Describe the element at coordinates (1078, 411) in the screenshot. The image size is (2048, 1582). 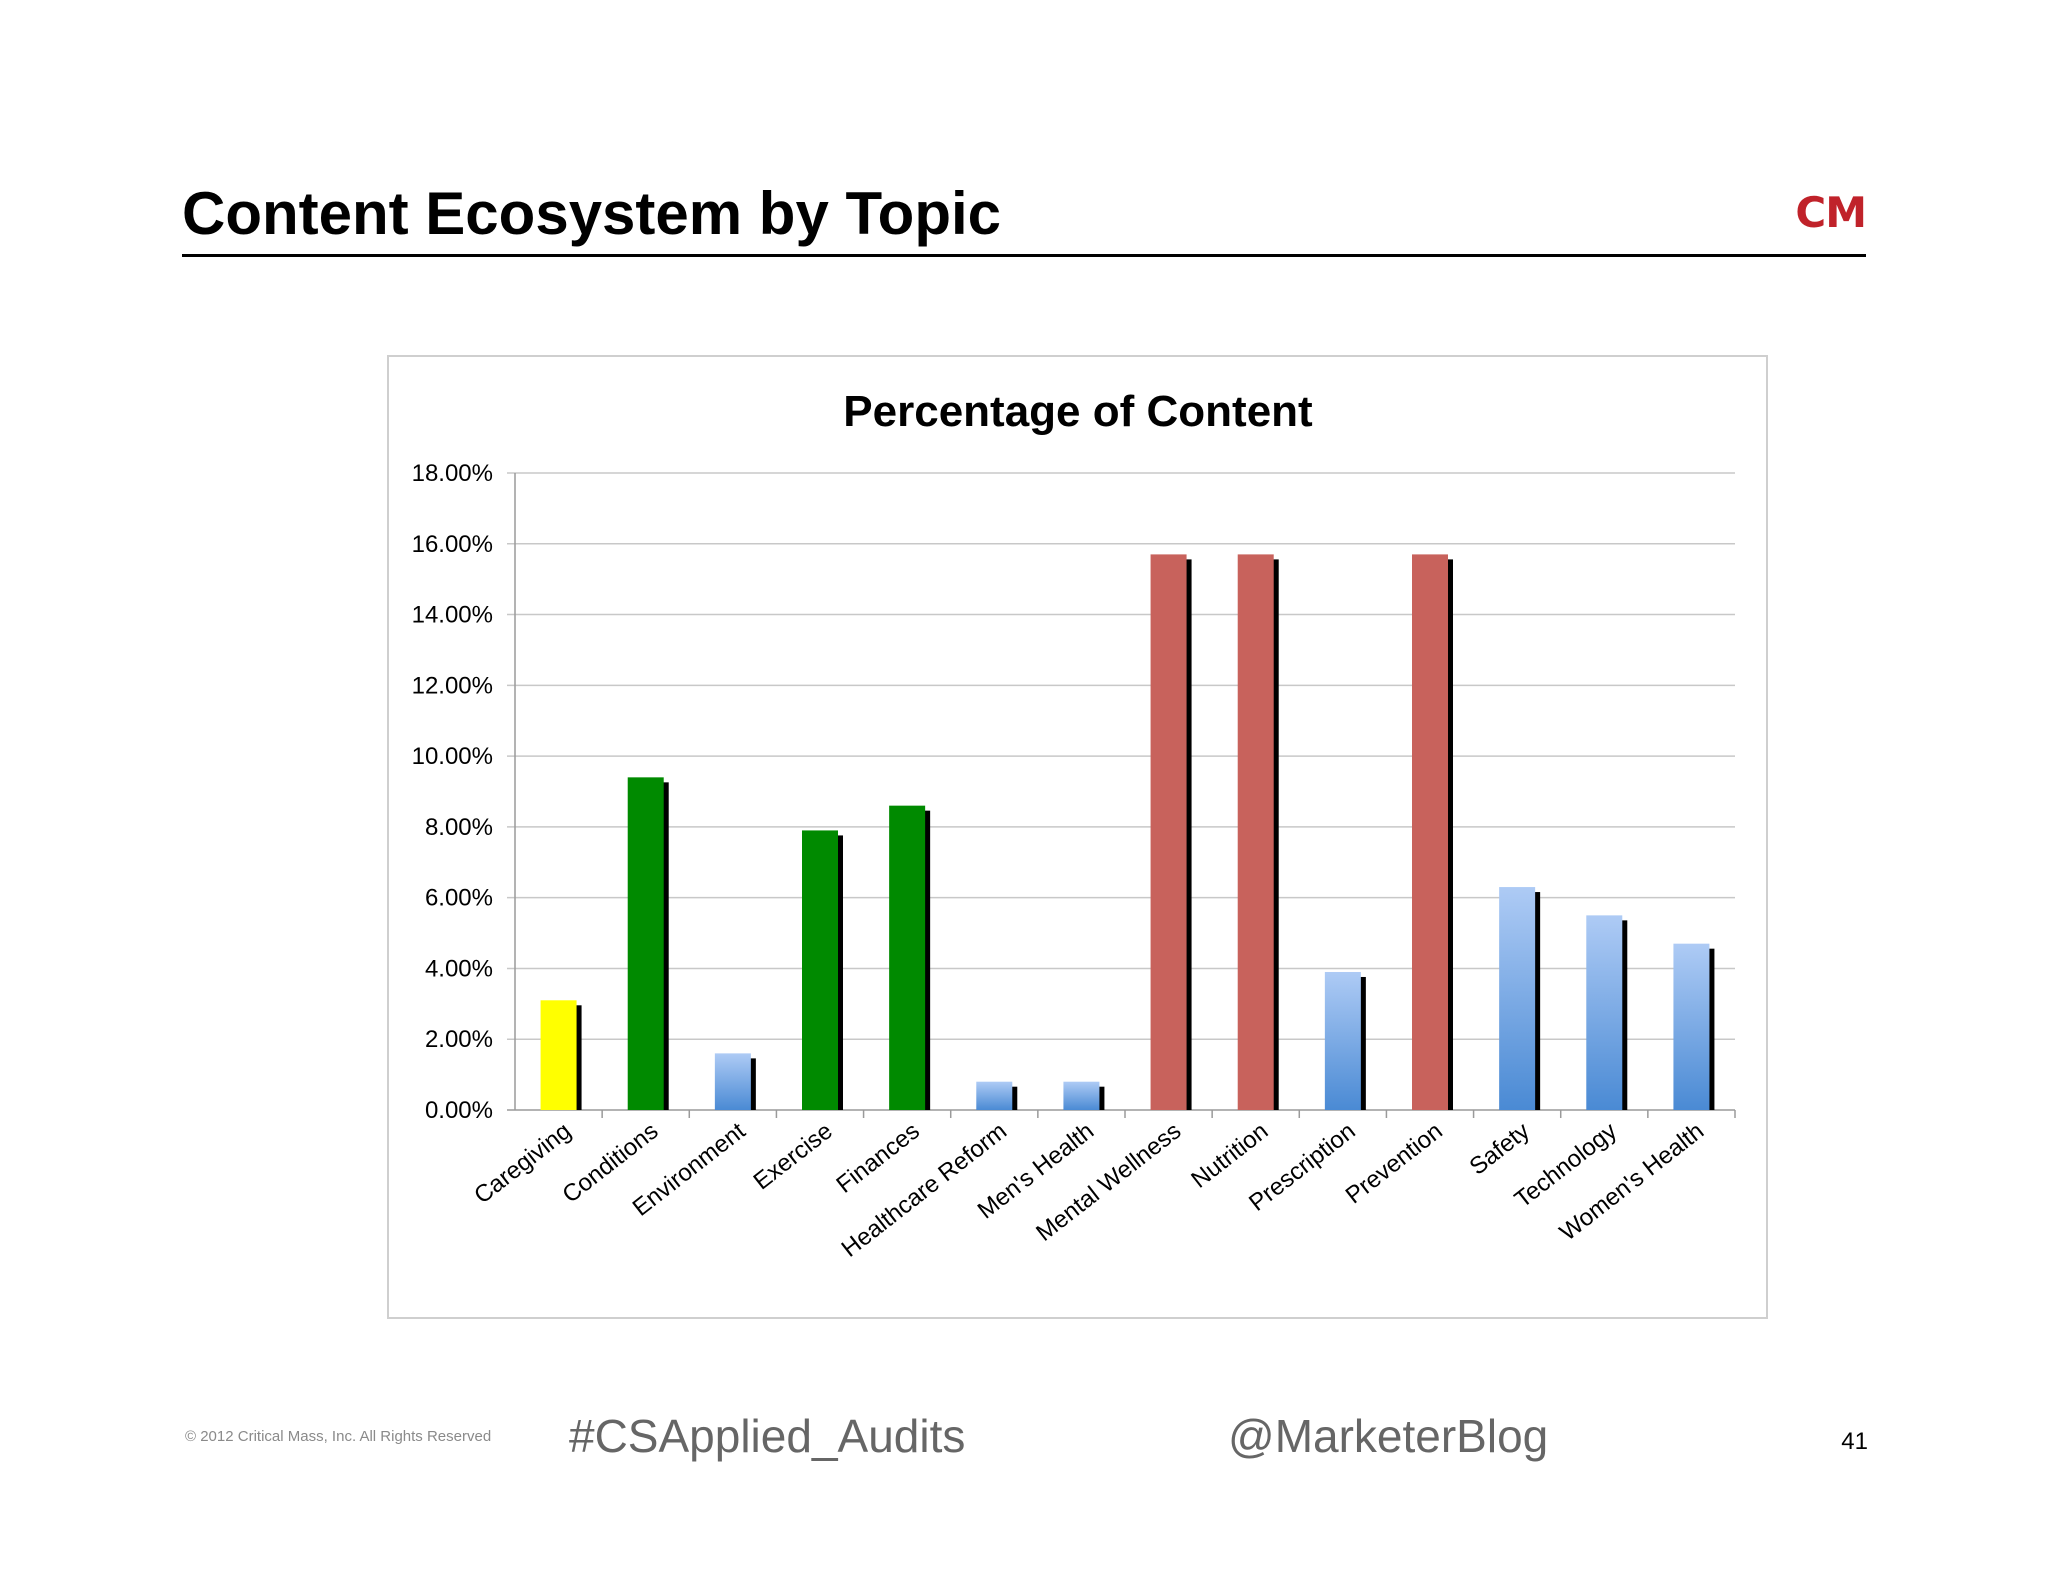
I see `chart-title: Percentage of Content` at that location.